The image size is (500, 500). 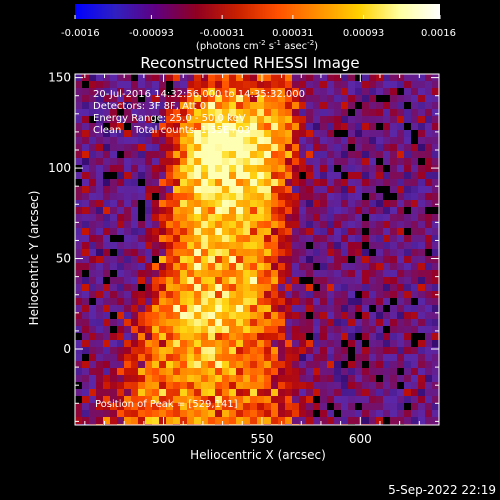 I want to click on colorbar-tick-label: -0.0016, so click(x=80, y=33).